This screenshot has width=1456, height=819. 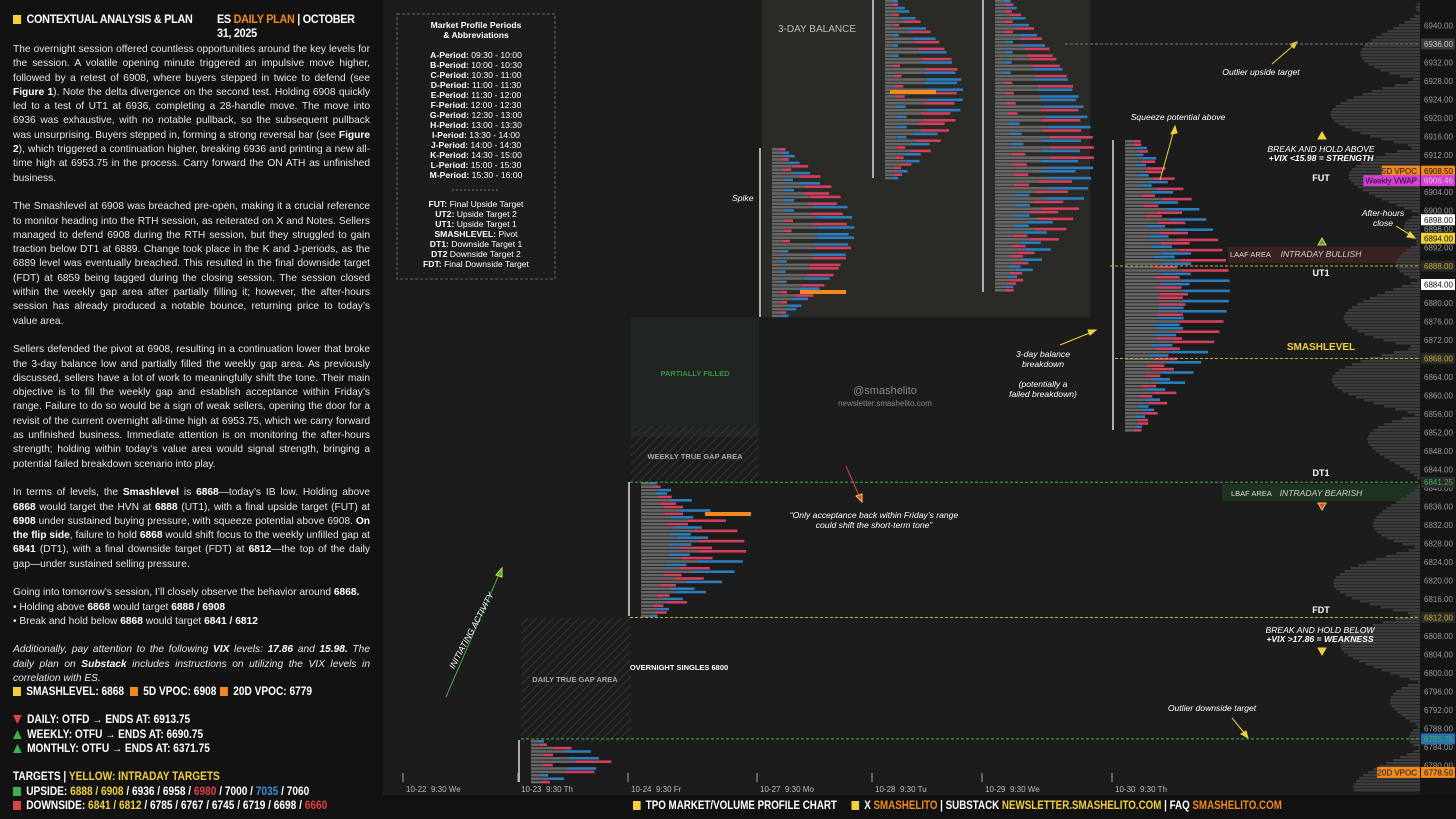 I want to click on period-label: C-Period:, so click(x=449, y=75).